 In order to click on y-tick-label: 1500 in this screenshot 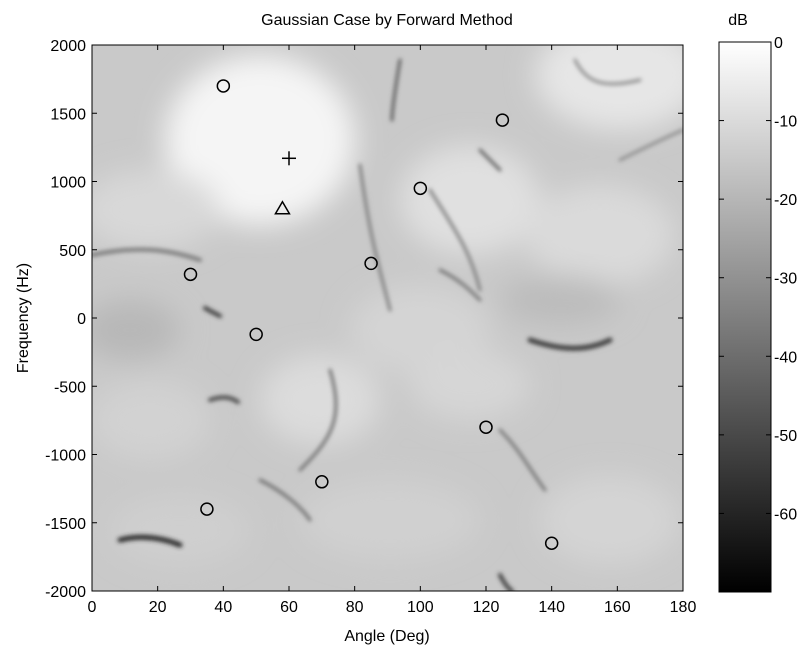, I will do `click(68, 114)`.